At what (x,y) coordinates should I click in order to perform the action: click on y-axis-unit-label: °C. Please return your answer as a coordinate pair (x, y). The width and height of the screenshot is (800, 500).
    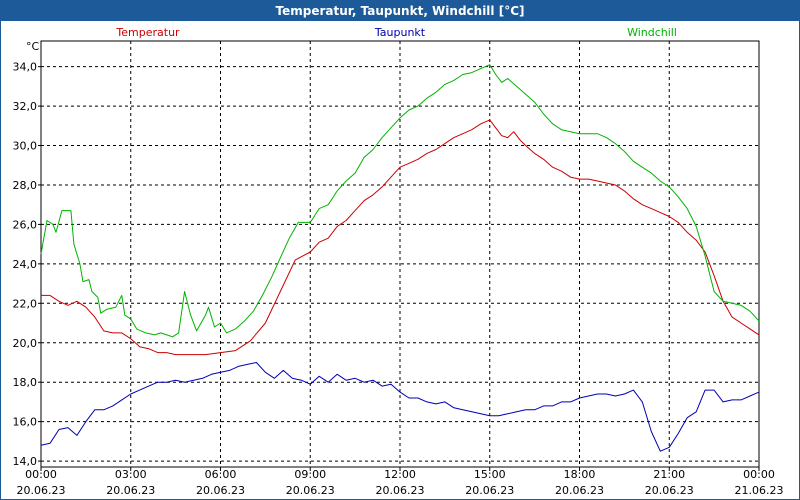
    Looking at the image, I should click on (33, 46).